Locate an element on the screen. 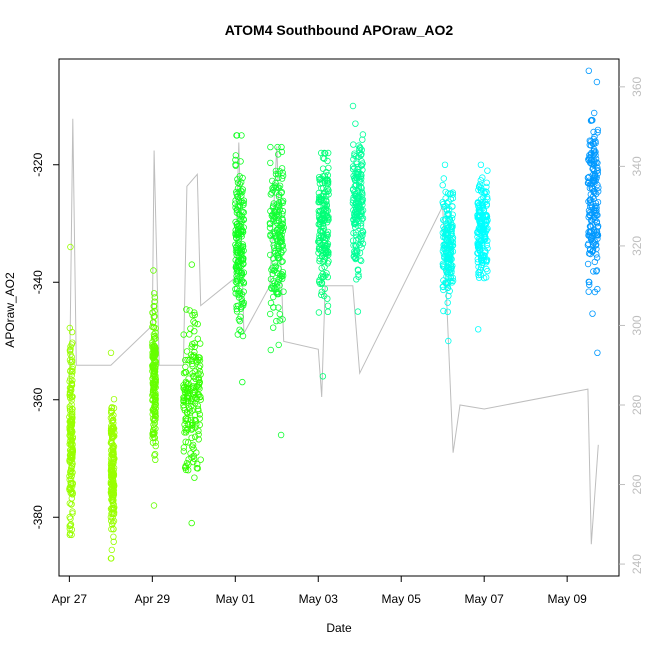 This screenshot has height=650, width=650. chart-title: ATOM4 Southbound APOraw_AO2 is located at coordinates (339, 30).